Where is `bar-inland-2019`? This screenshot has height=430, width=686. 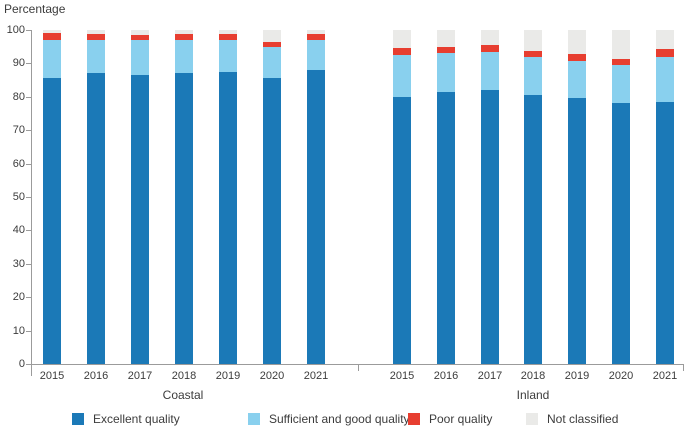
bar-inland-2019 is located at coordinates (577, 197).